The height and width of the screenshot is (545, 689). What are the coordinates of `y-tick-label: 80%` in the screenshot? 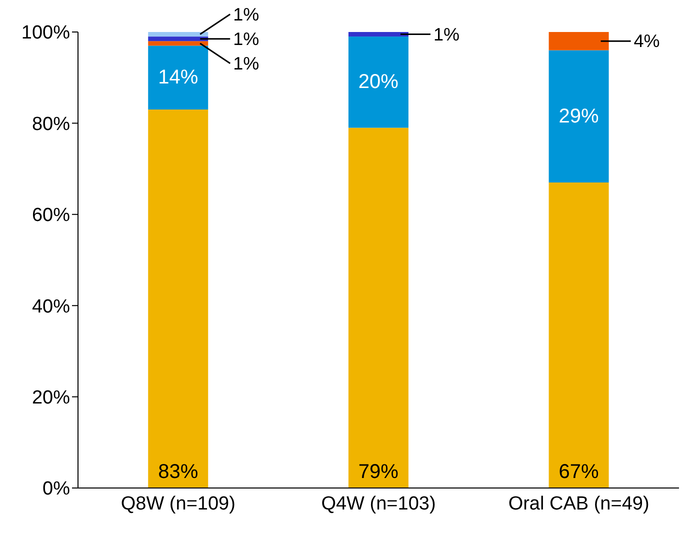 It's located at (51, 124).